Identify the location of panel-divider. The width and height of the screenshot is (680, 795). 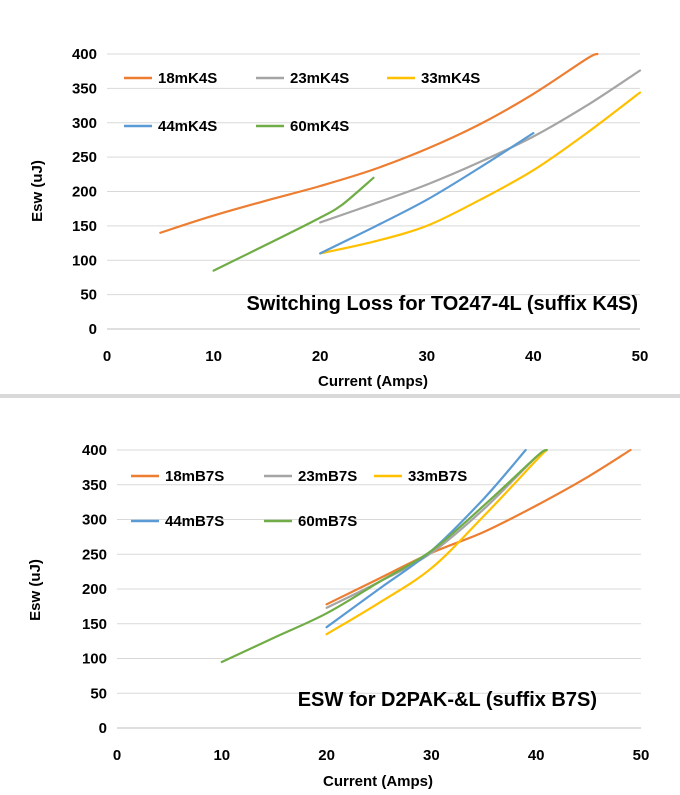
(340, 396).